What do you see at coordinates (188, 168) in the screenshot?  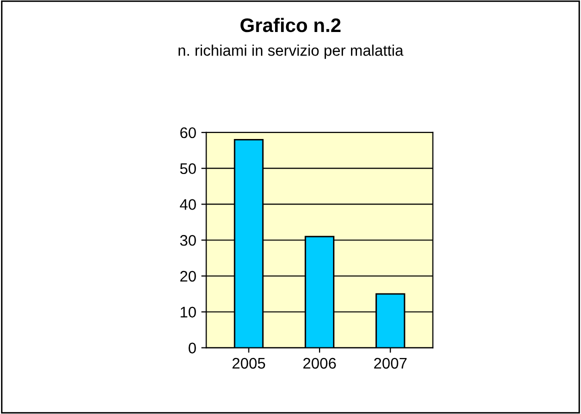 I see `y-tick-label: 50` at bounding box center [188, 168].